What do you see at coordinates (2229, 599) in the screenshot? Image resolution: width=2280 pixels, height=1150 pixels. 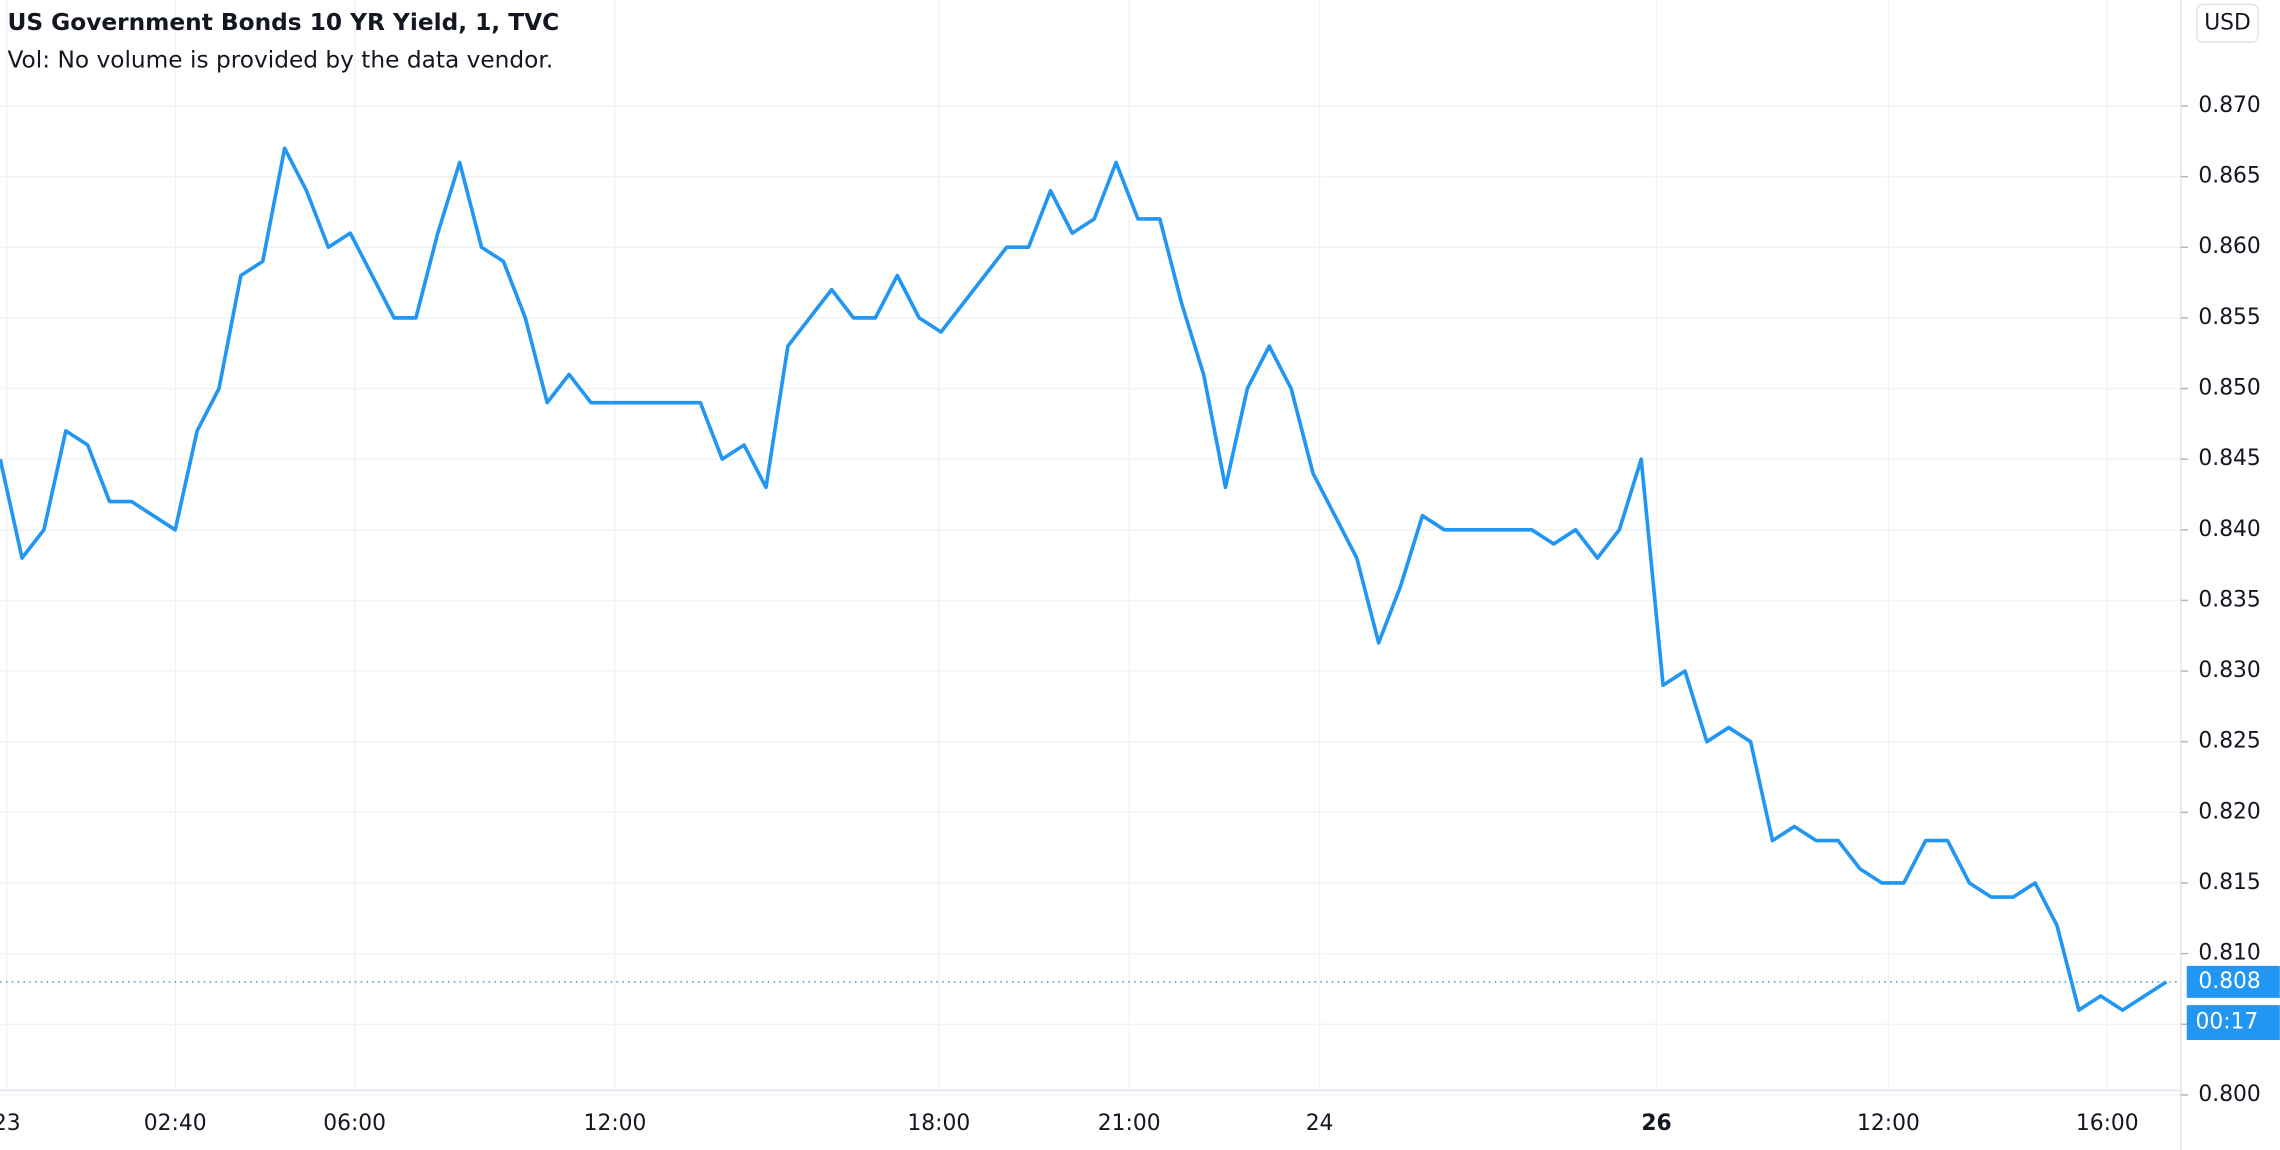 I see `y-tick-label: 0.835` at bounding box center [2229, 599].